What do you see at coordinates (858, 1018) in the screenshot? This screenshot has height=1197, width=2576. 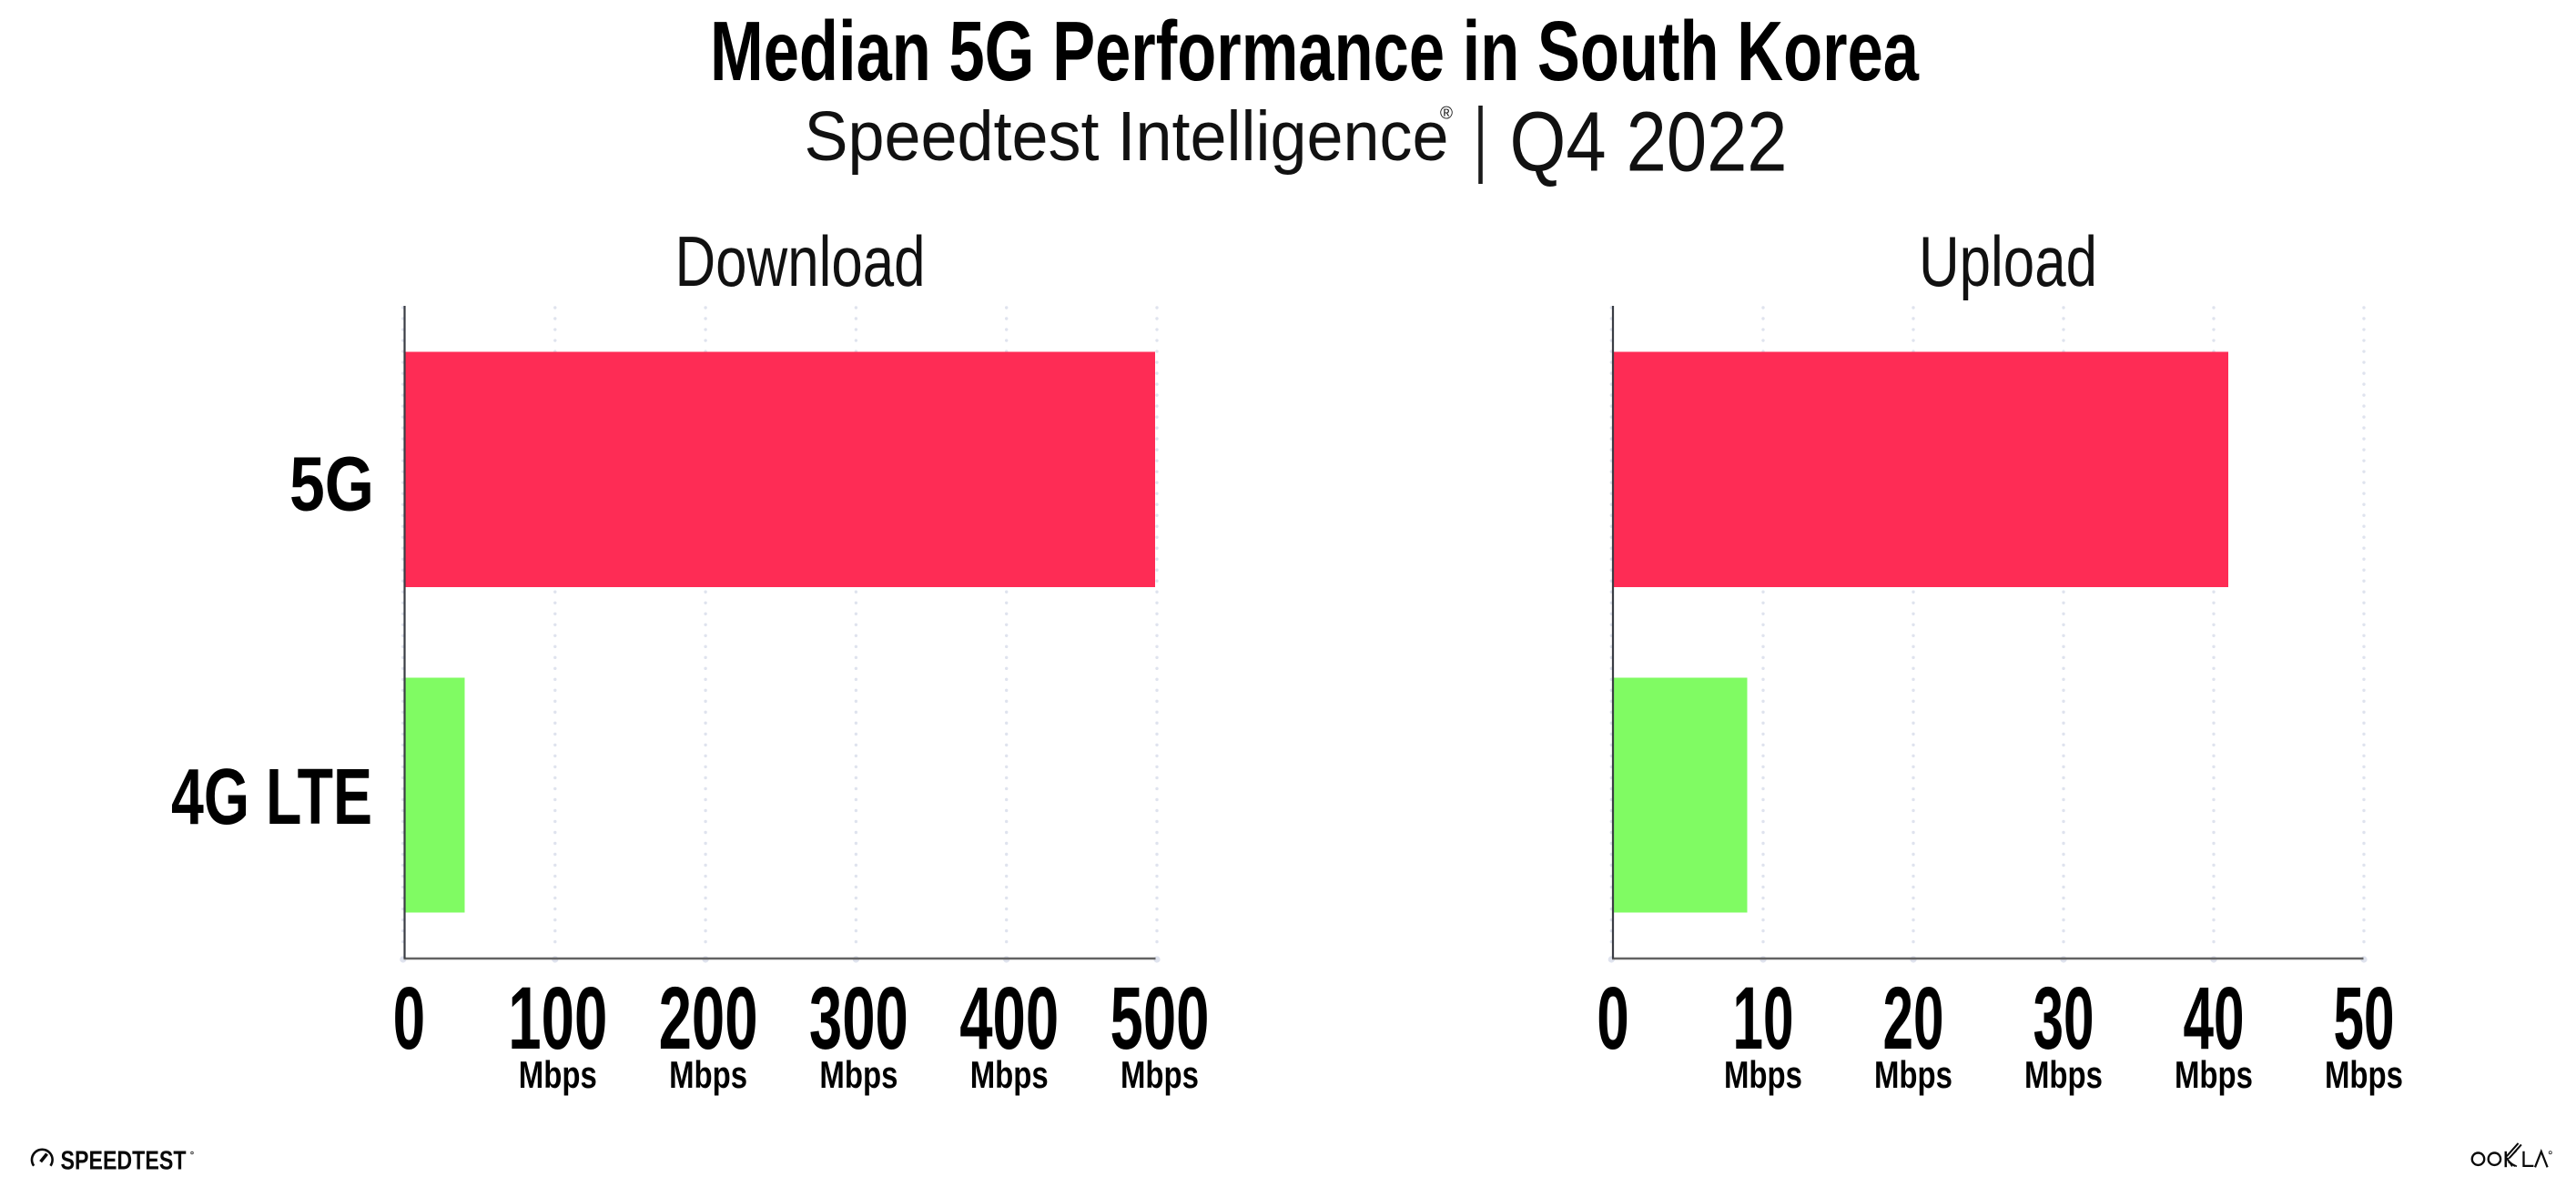 I see `svg-text: 300` at bounding box center [858, 1018].